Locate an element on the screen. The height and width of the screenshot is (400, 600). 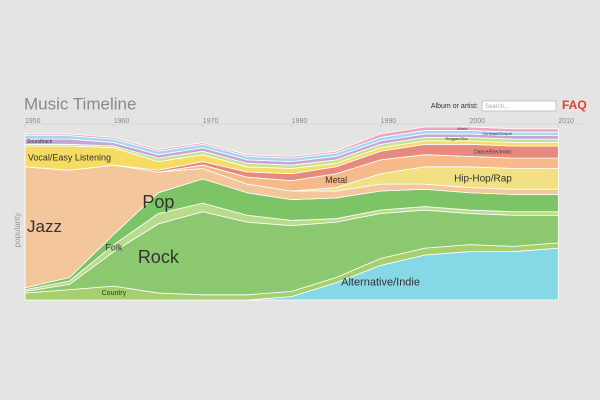
x-tick-label: 1980 is located at coordinates (300, 121).